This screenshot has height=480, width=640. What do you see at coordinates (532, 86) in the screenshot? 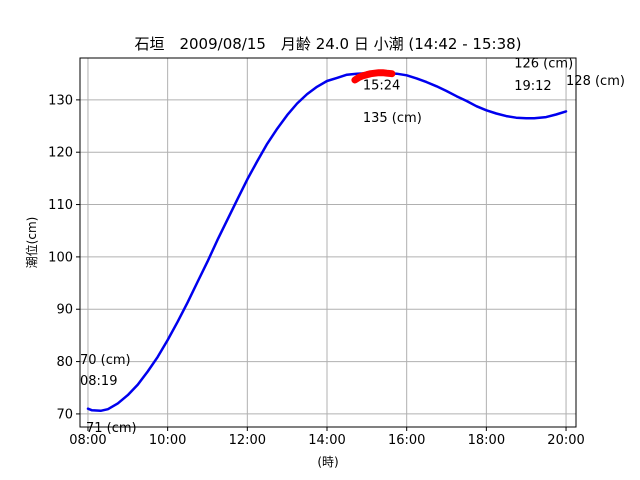
I see `annotation-label: 19:12` at bounding box center [532, 86].